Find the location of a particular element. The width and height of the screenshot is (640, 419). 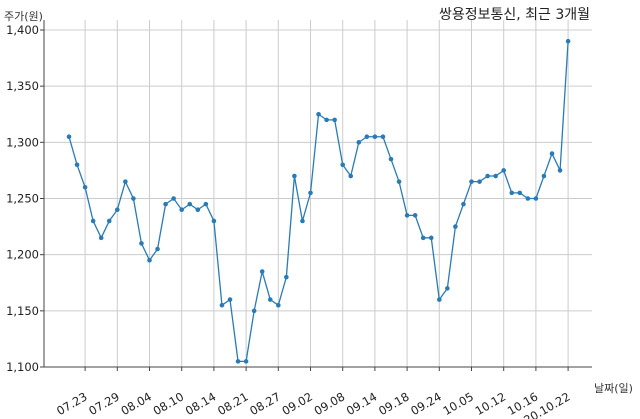

y-tick-label: 1,100 is located at coordinates (22, 367).